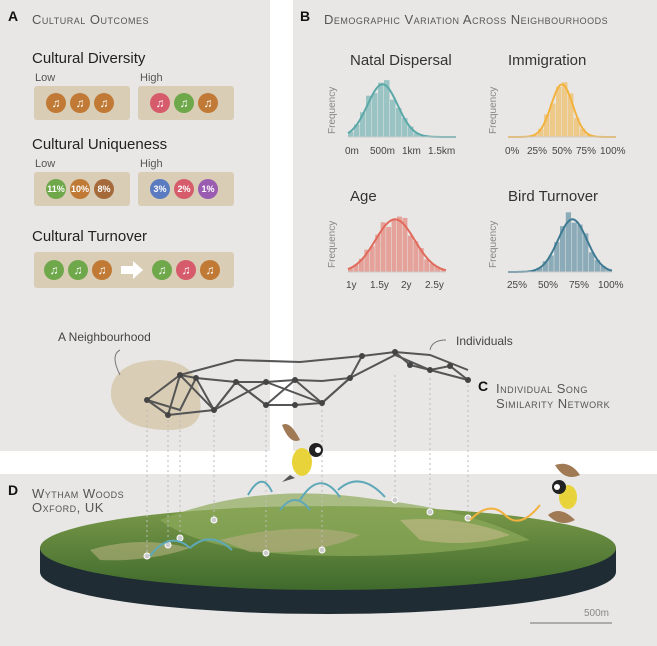 The width and height of the screenshot is (657, 646). I want to click on uniqueness-low-value: 10%, so click(80, 189).